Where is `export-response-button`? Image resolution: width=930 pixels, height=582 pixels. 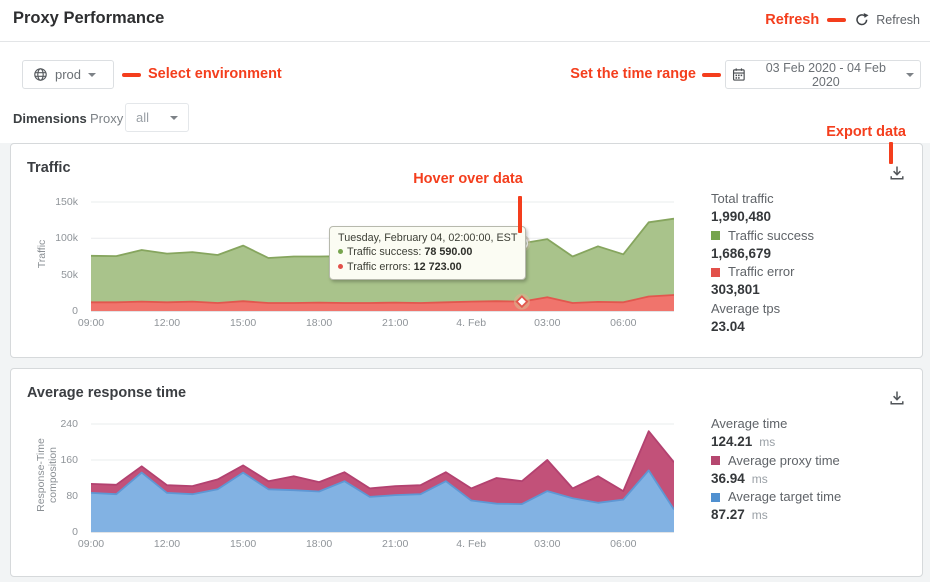
export-response-button is located at coordinates (897, 398).